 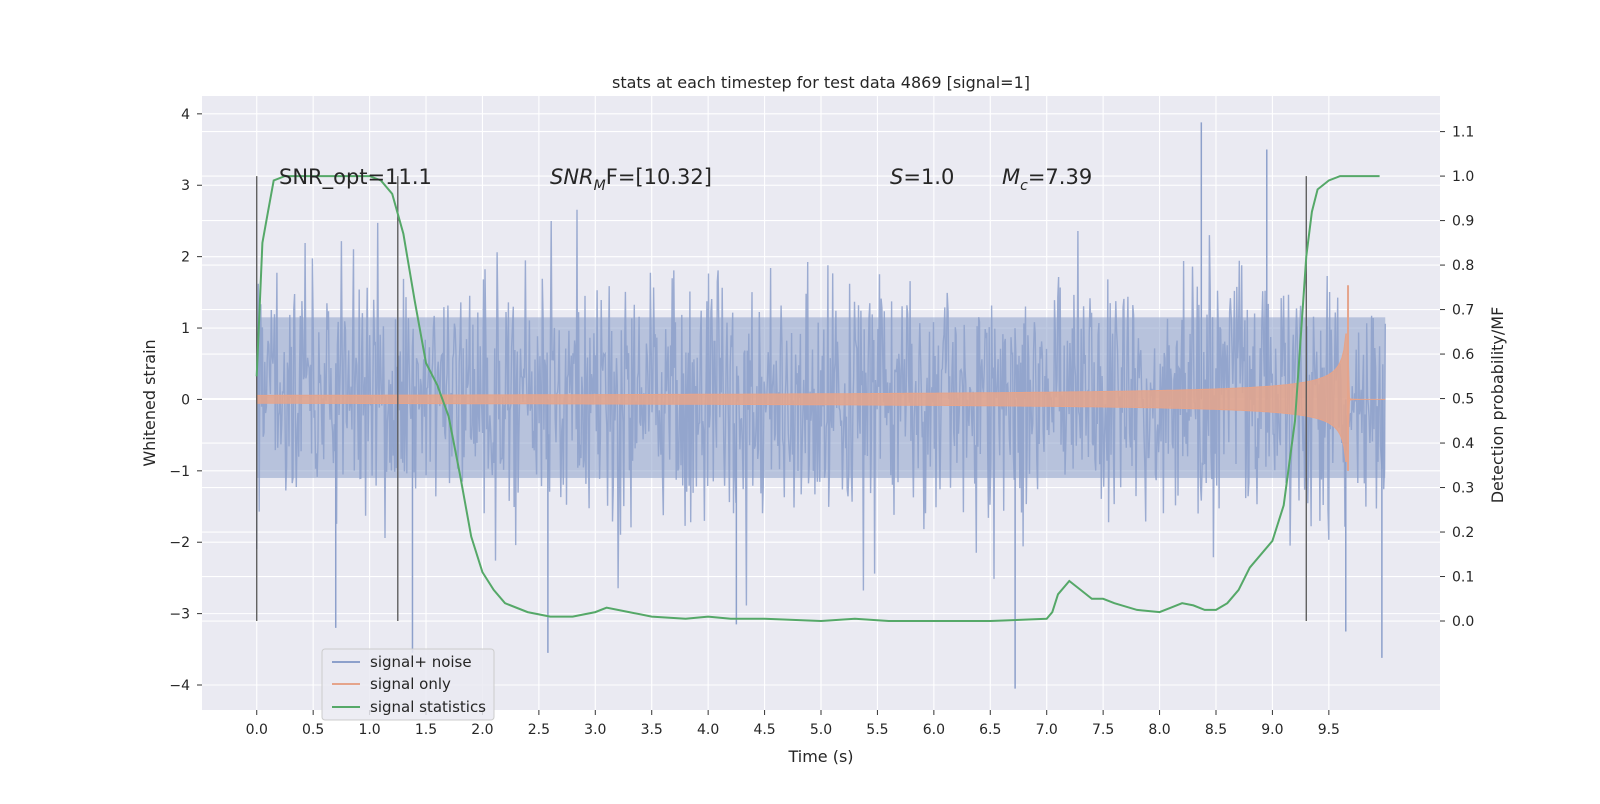 I want to click on y-tick-label-right: 0.9, so click(x=1463, y=222).